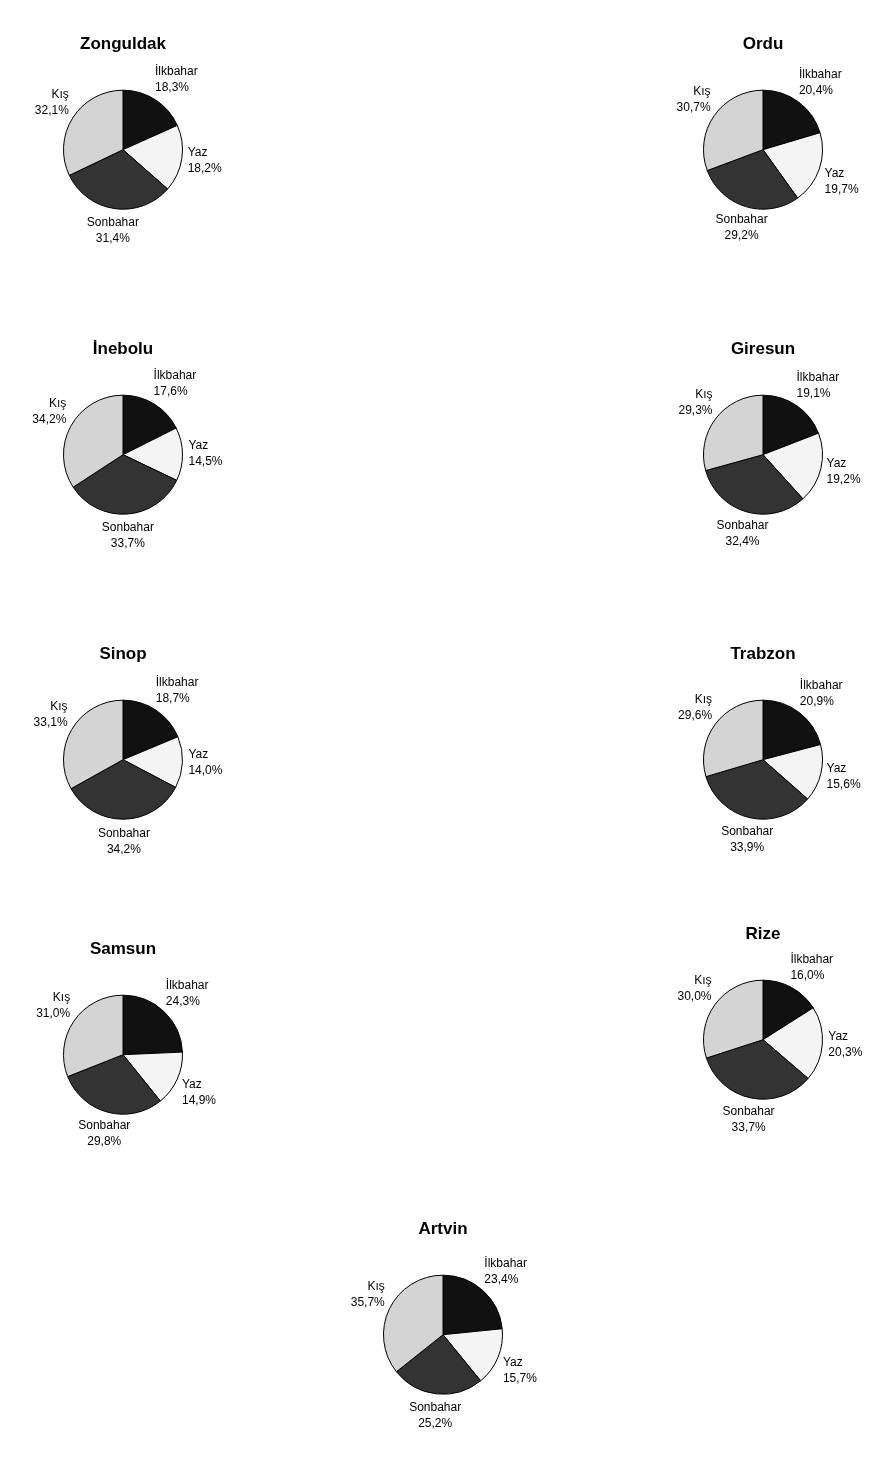 The height and width of the screenshot is (1472, 874). Describe the element at coordinates (205, 168) in the screenshot. I see `data-label: 18,2%` at that location.